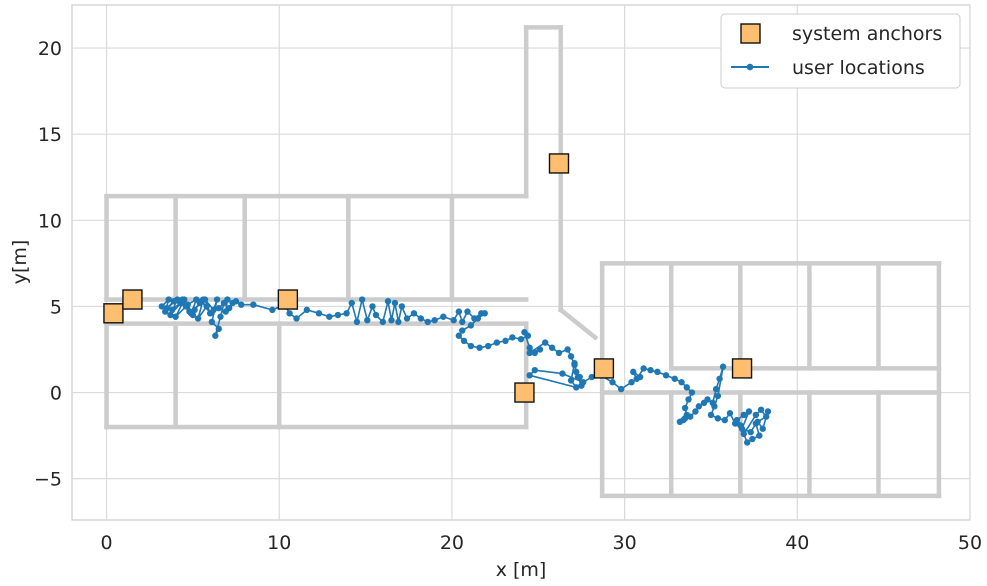 Image resolution: width=987 pixels, height=586 pixels. I want to click on x-tick-label: 0, so click(106, 543).